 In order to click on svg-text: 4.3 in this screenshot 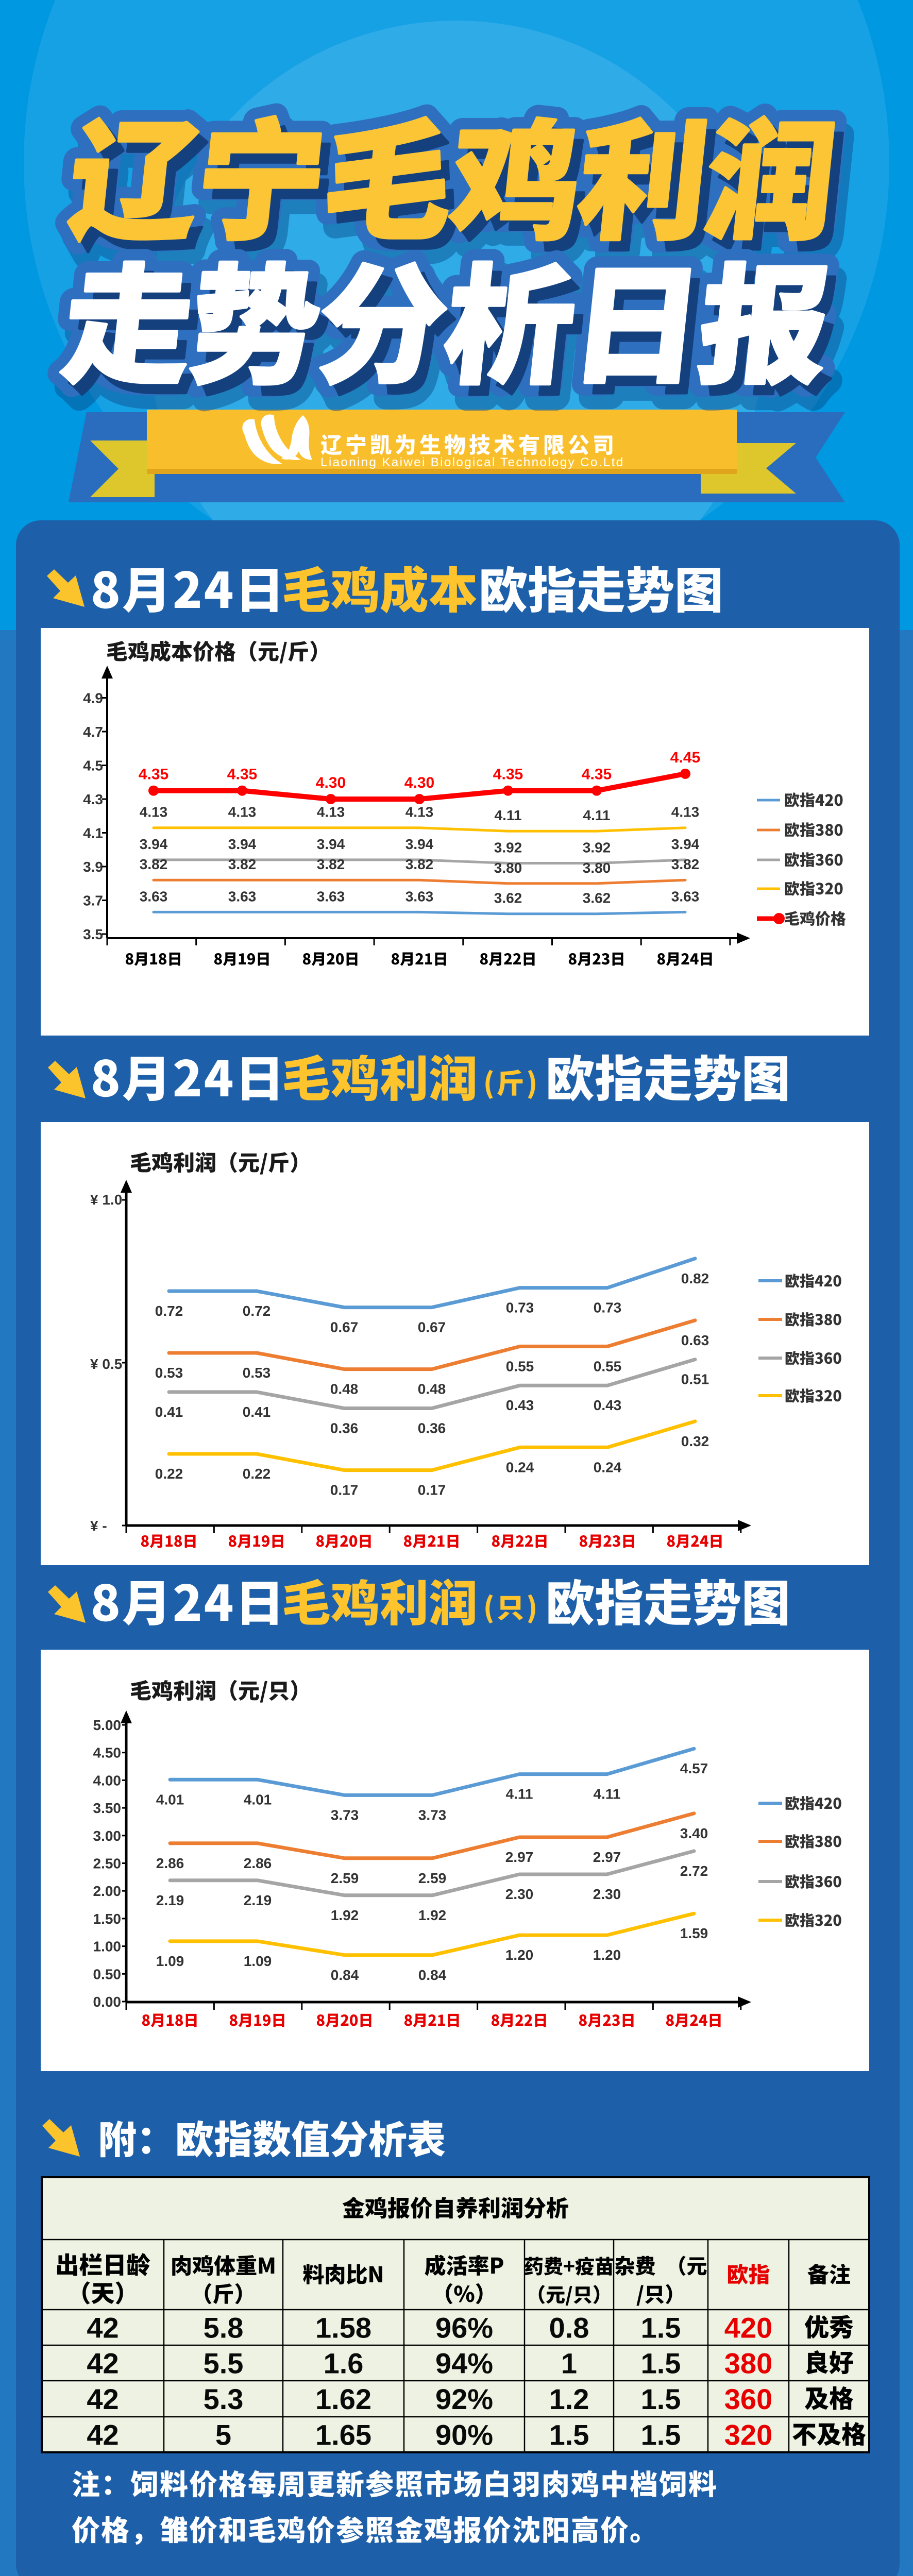, I will do `click(93, 799)`.